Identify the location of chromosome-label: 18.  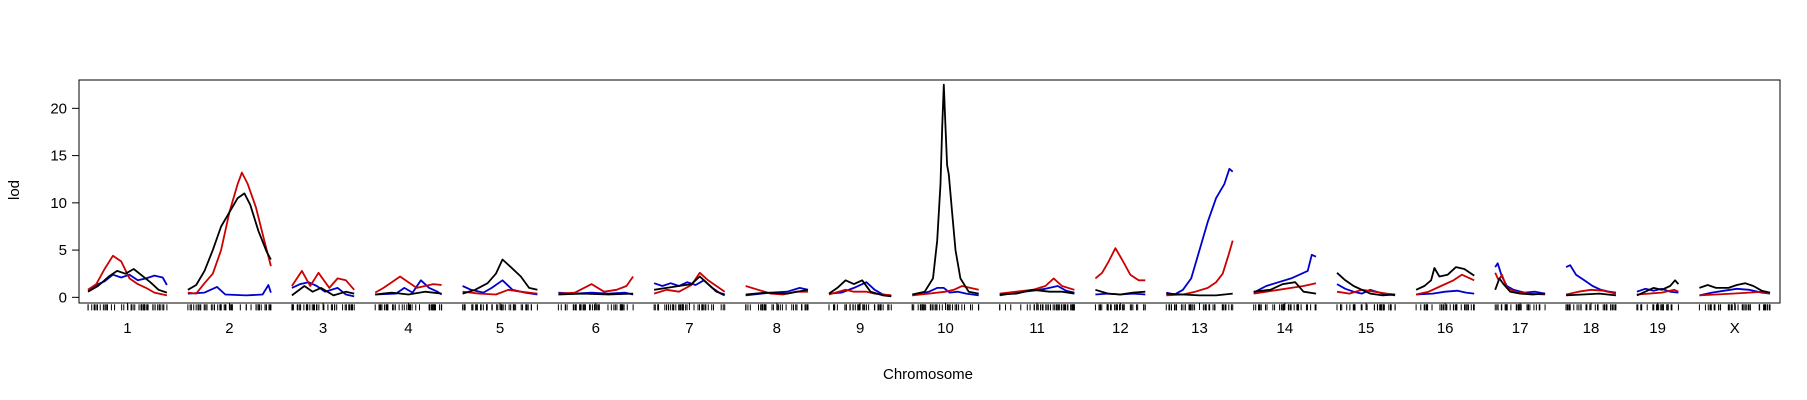
(1591, 328).